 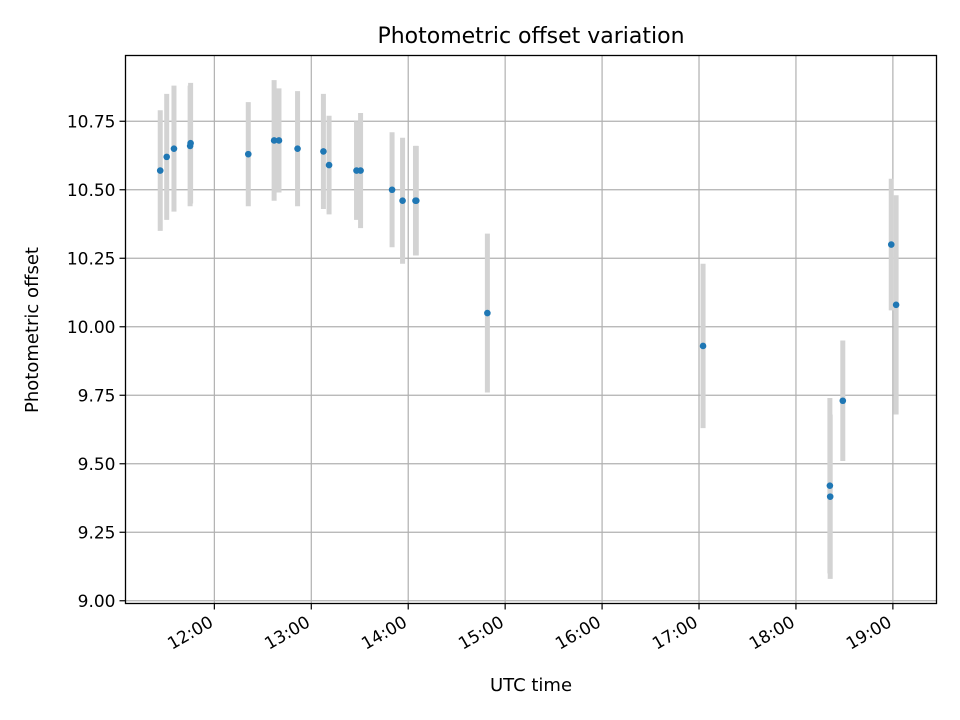 I want to click on chart-title: Photometric offset variation, so click(x=530, y=36).